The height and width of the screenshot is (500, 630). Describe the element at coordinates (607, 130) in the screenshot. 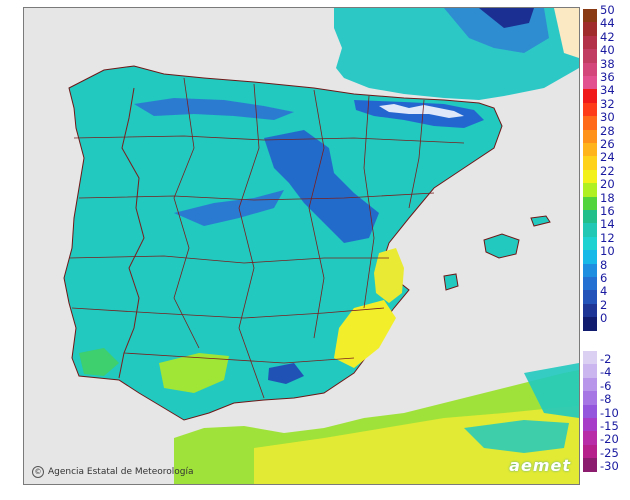

I see `legend-label: 28` at that location.